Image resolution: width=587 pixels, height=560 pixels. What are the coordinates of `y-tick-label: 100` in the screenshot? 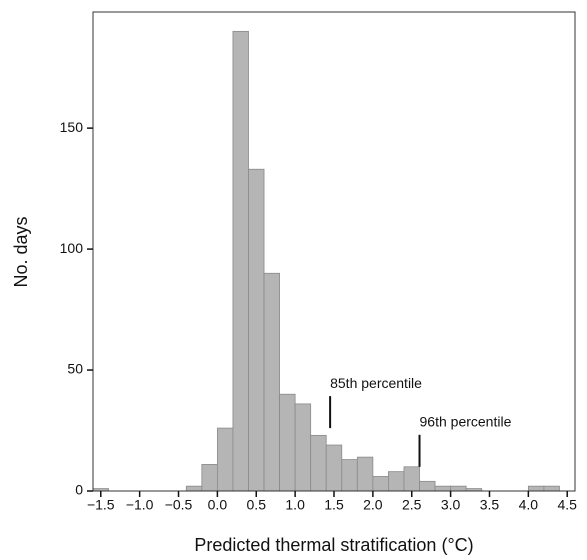 It's located at (72, 248).